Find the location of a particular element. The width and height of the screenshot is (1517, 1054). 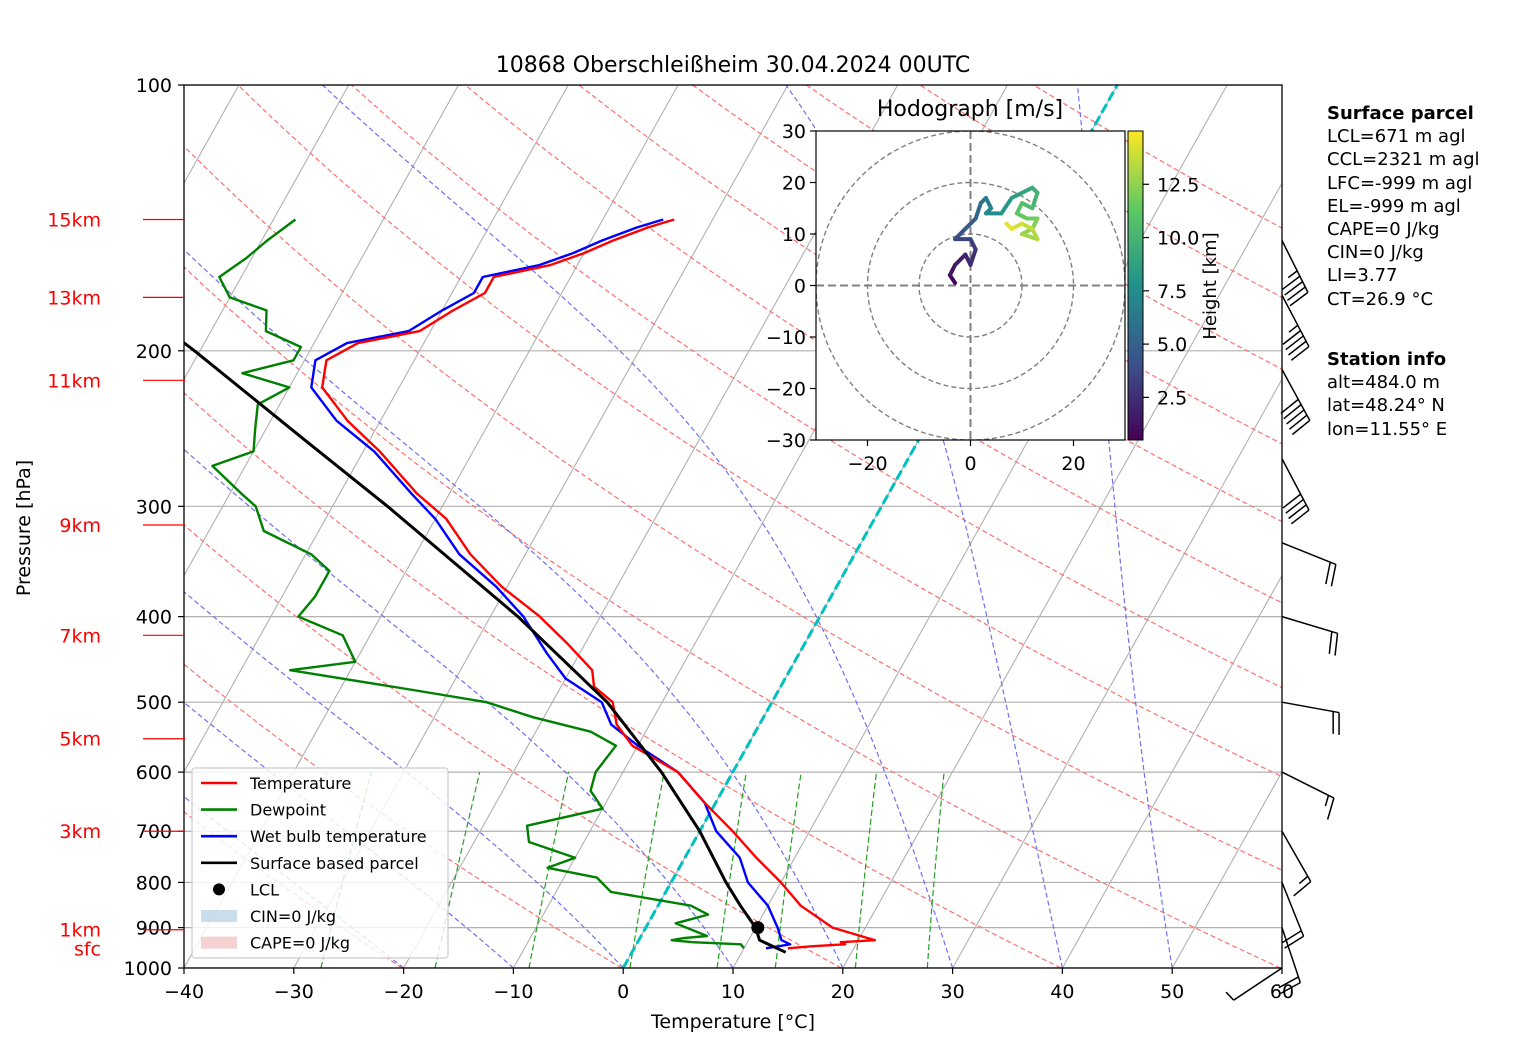

station-lat: lat=48.24° N is located at coordinates (1386, 406).